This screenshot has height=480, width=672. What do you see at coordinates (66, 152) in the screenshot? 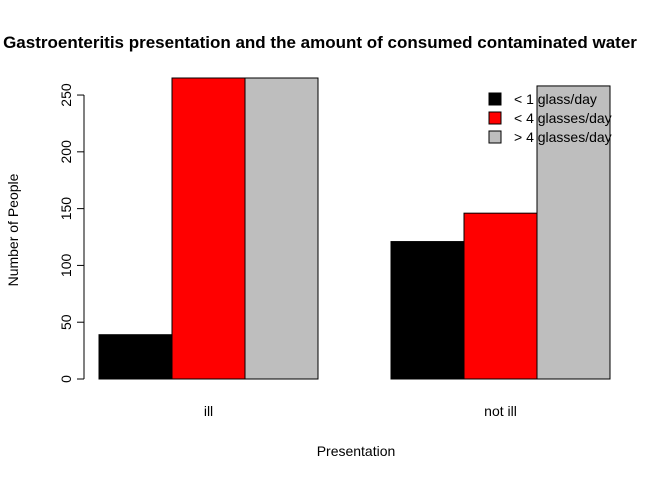
I see `y-tick-label: 200` at bounding box center [66, 152].